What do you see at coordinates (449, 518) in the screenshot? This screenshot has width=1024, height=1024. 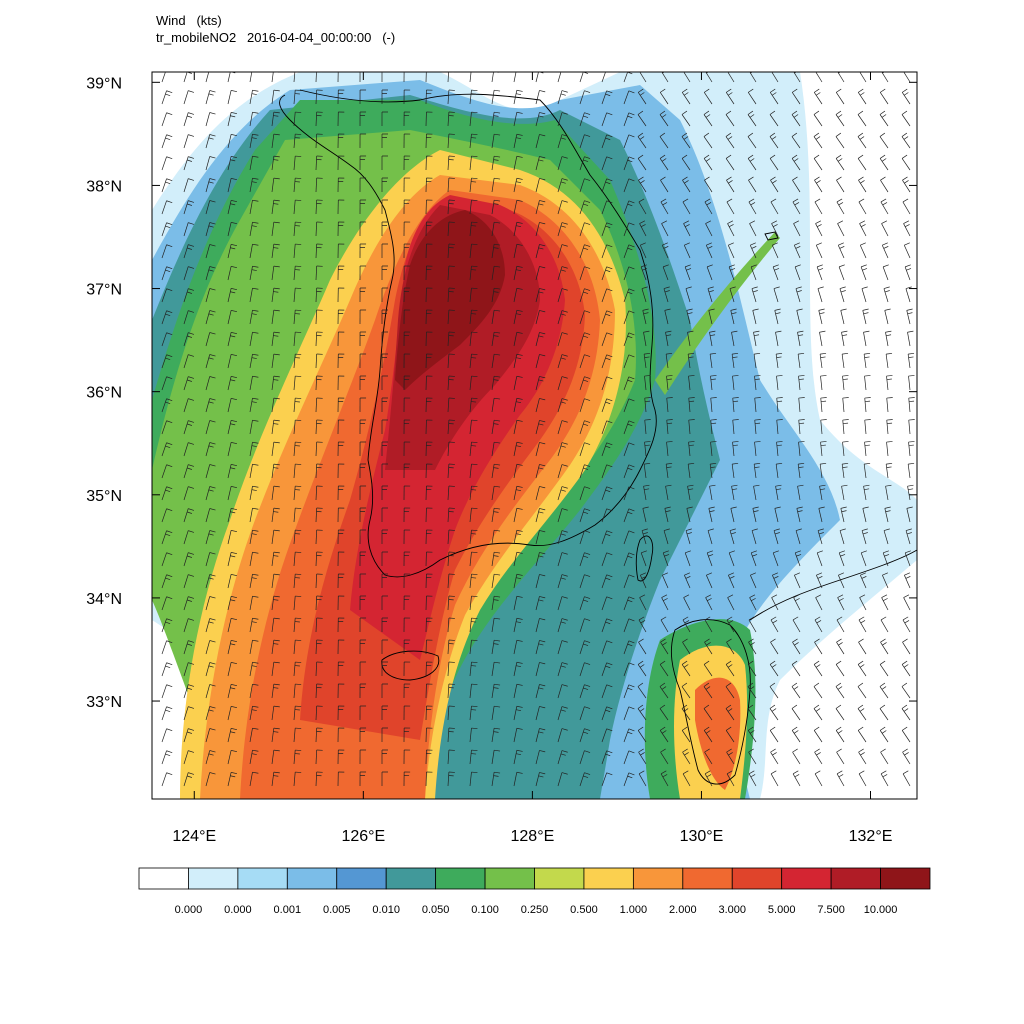 I see `coastline-korea-south` at bounding box center [449, 518].